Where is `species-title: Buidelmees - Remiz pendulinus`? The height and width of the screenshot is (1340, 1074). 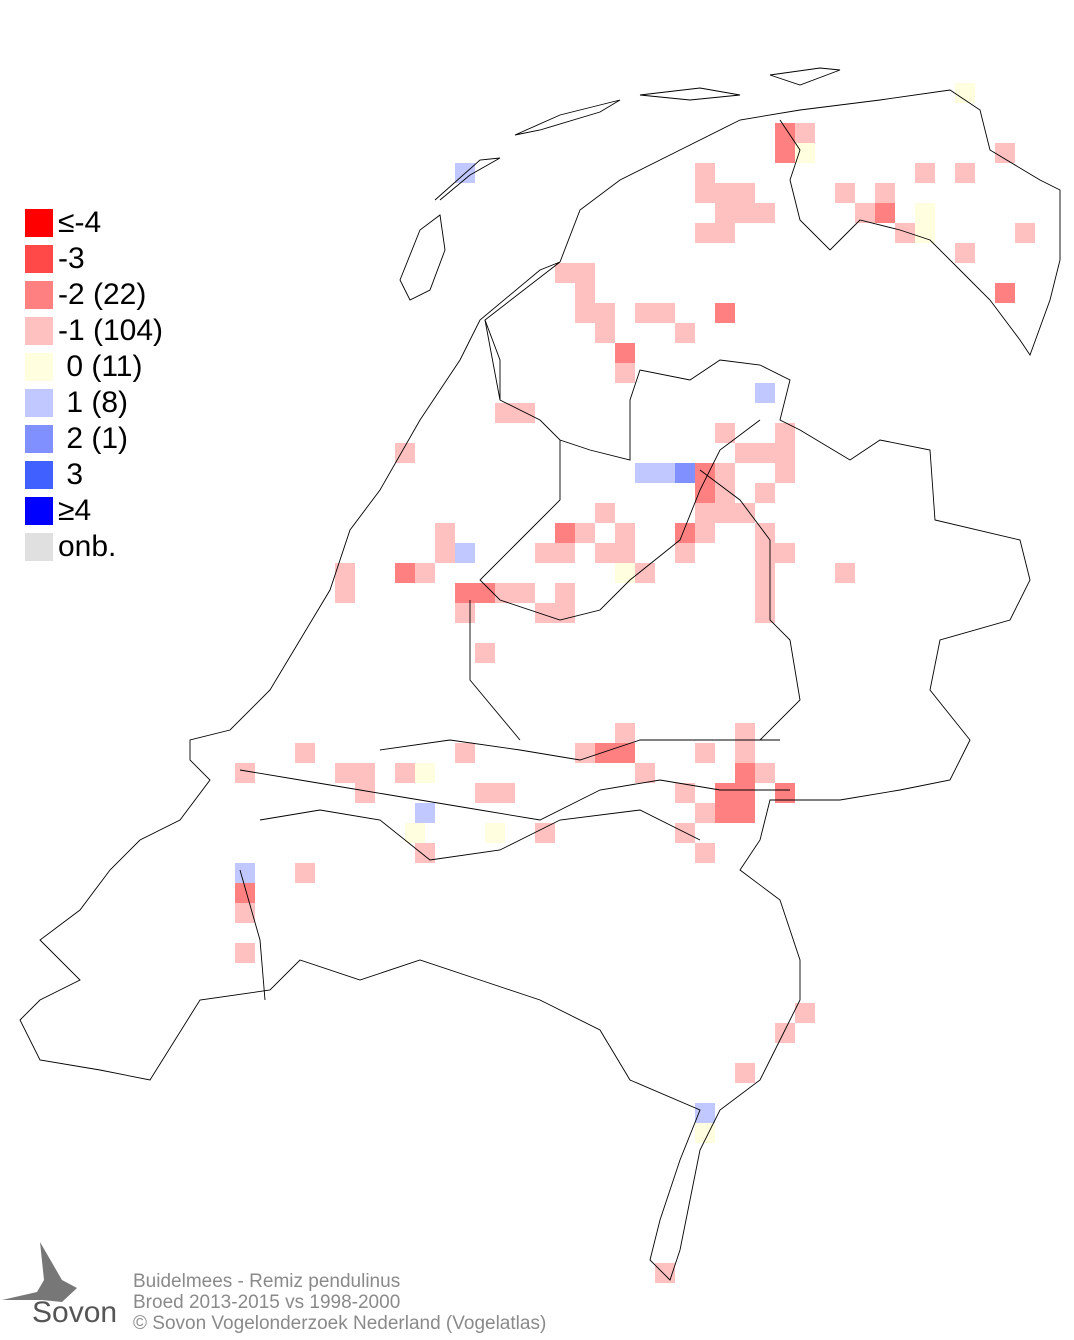 species-title: Buidelmees - Remiz pendulinus is located at coordinates (267, 1281).